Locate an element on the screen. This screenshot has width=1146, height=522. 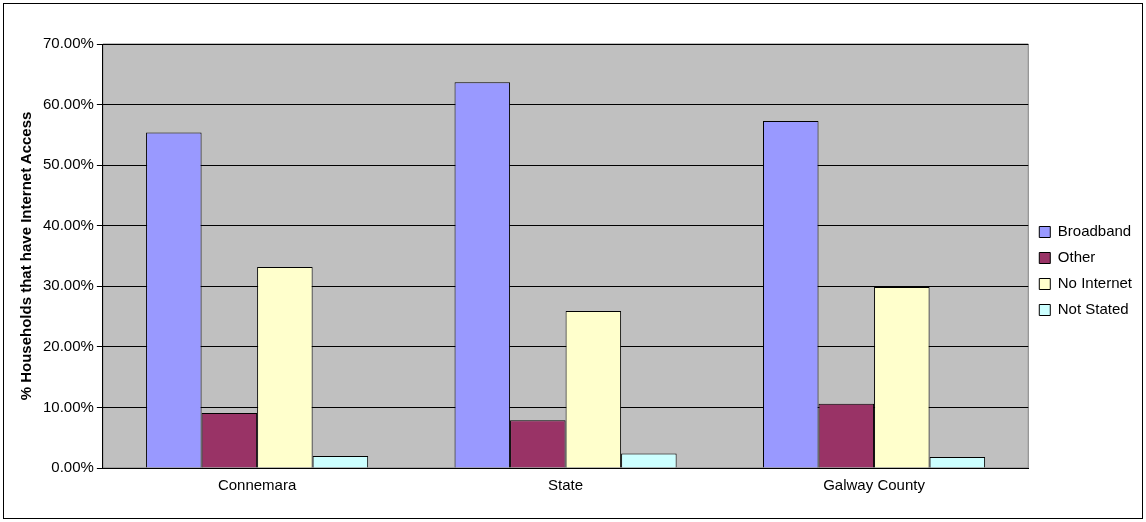
y-tick-label: 10.00% is located at coordinates (68, 406).